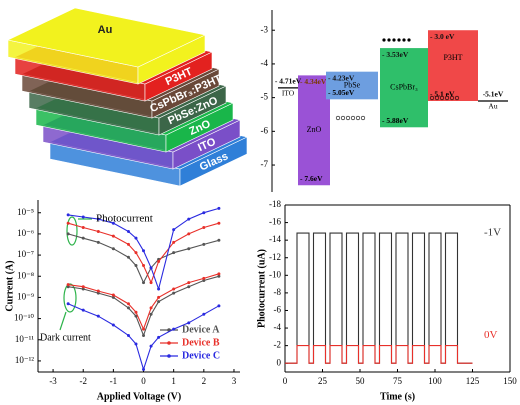  Describe the element at coordinates (25, 275) in the screenshot. I see `y-tick-label: 10⁻⁸` at that location.